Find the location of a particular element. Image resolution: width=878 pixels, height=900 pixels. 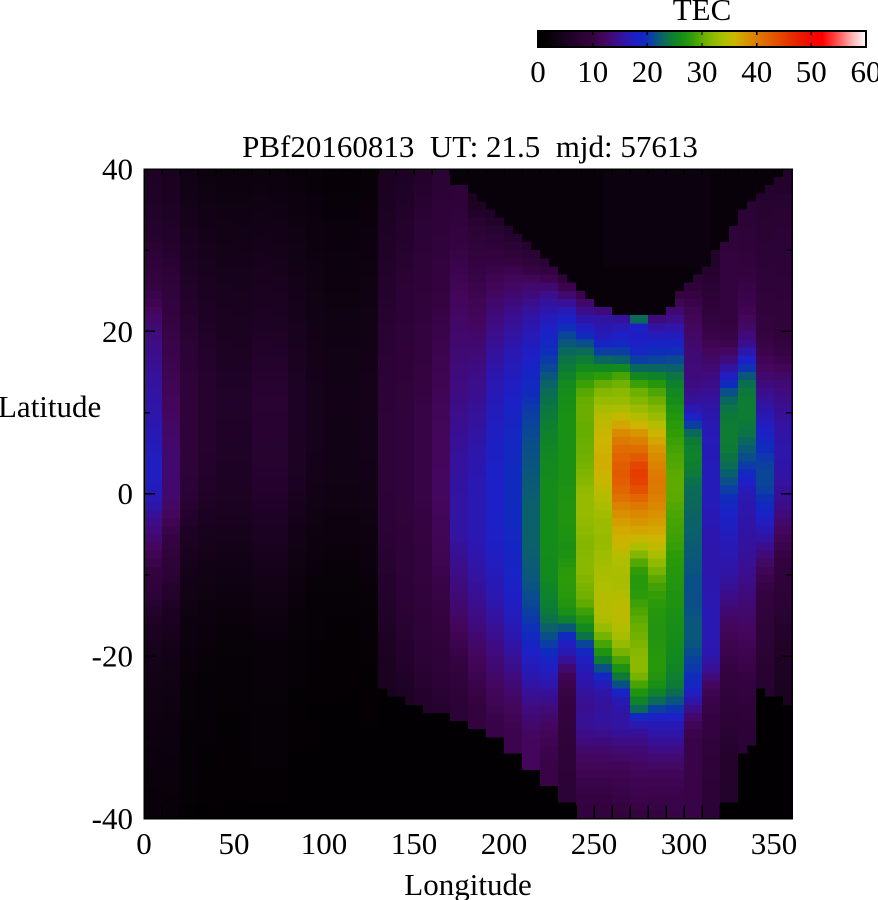

svg-text: 60 is located at coordinates (864, 71).